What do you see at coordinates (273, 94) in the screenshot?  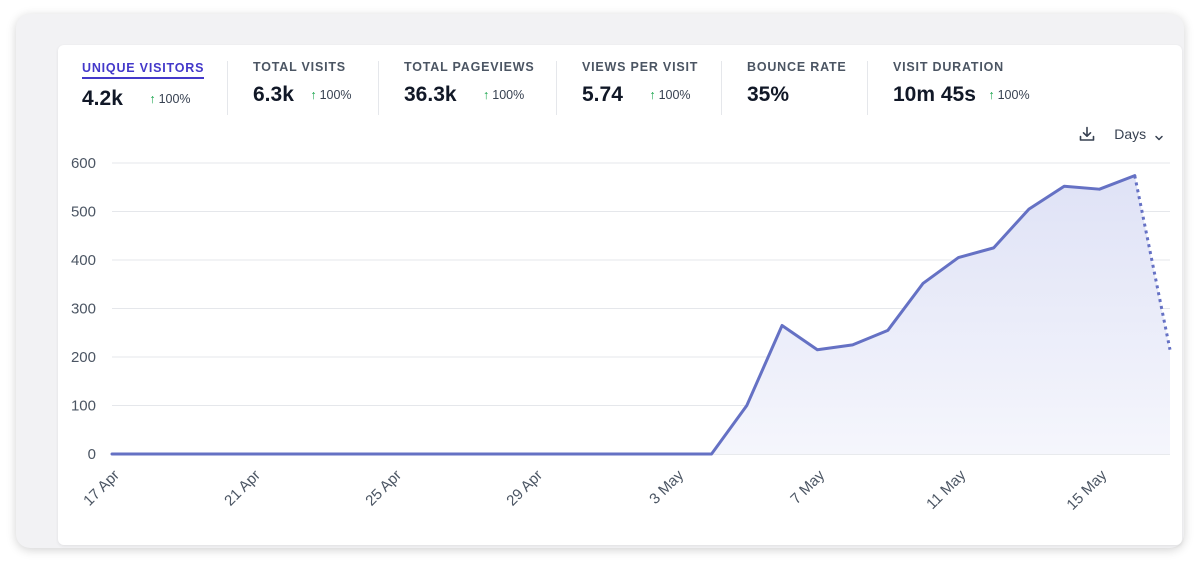 I see `metric-value: 6.3k` at bounding box center [273, 94].